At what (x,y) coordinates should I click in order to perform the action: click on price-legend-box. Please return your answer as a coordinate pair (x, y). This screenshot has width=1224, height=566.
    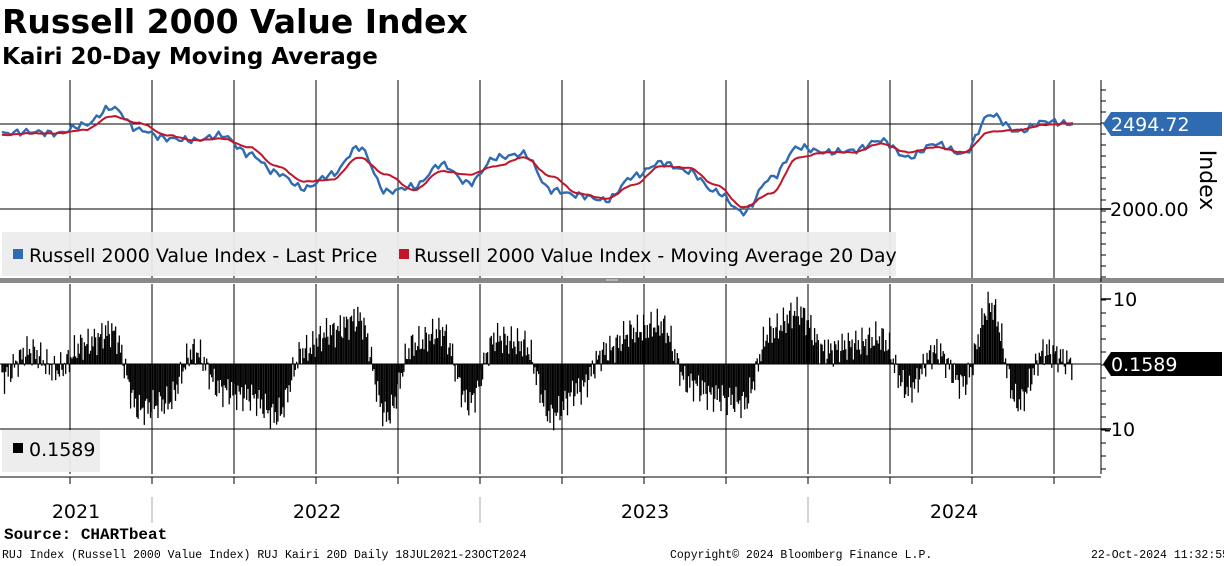
    Looking at the image, I should click on (449, 254).